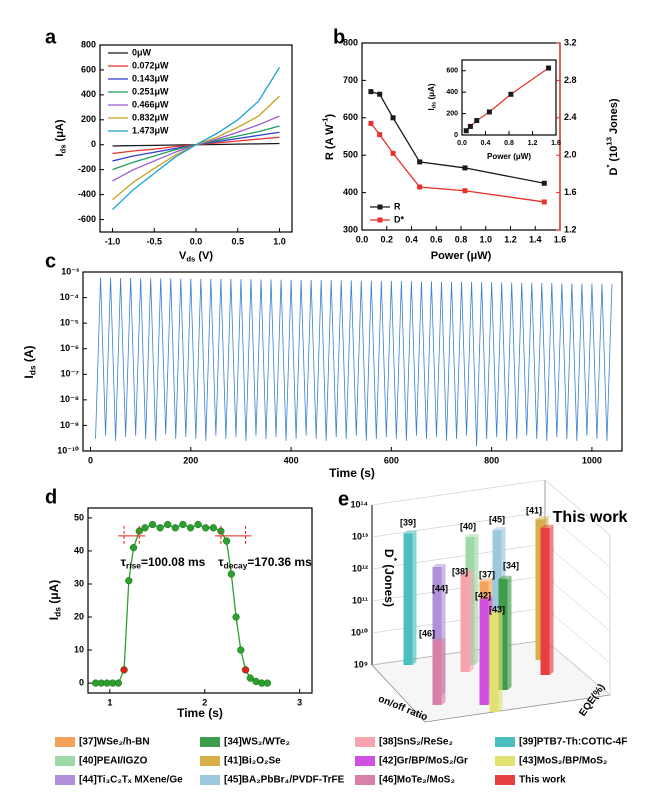  Describe the element at coordinates (236, 566) in the screenshot. I see `annotation-part: decay` at that location.